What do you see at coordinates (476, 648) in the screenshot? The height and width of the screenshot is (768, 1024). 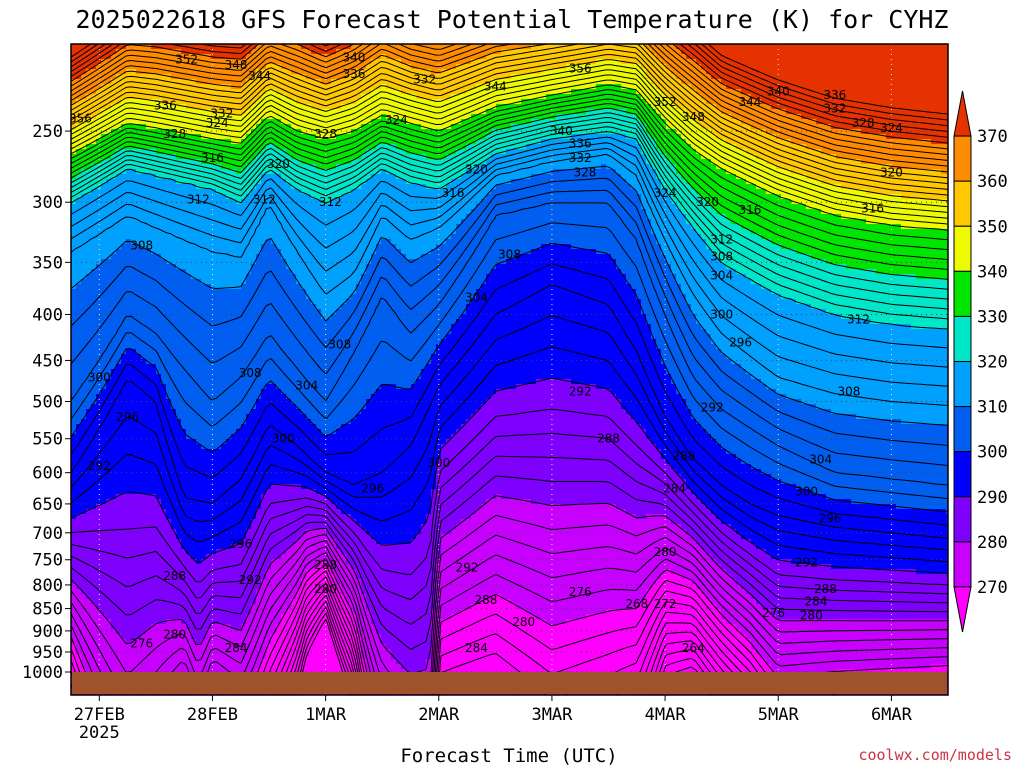 I see `contour-label: 284` at bounding box center [476, 648].